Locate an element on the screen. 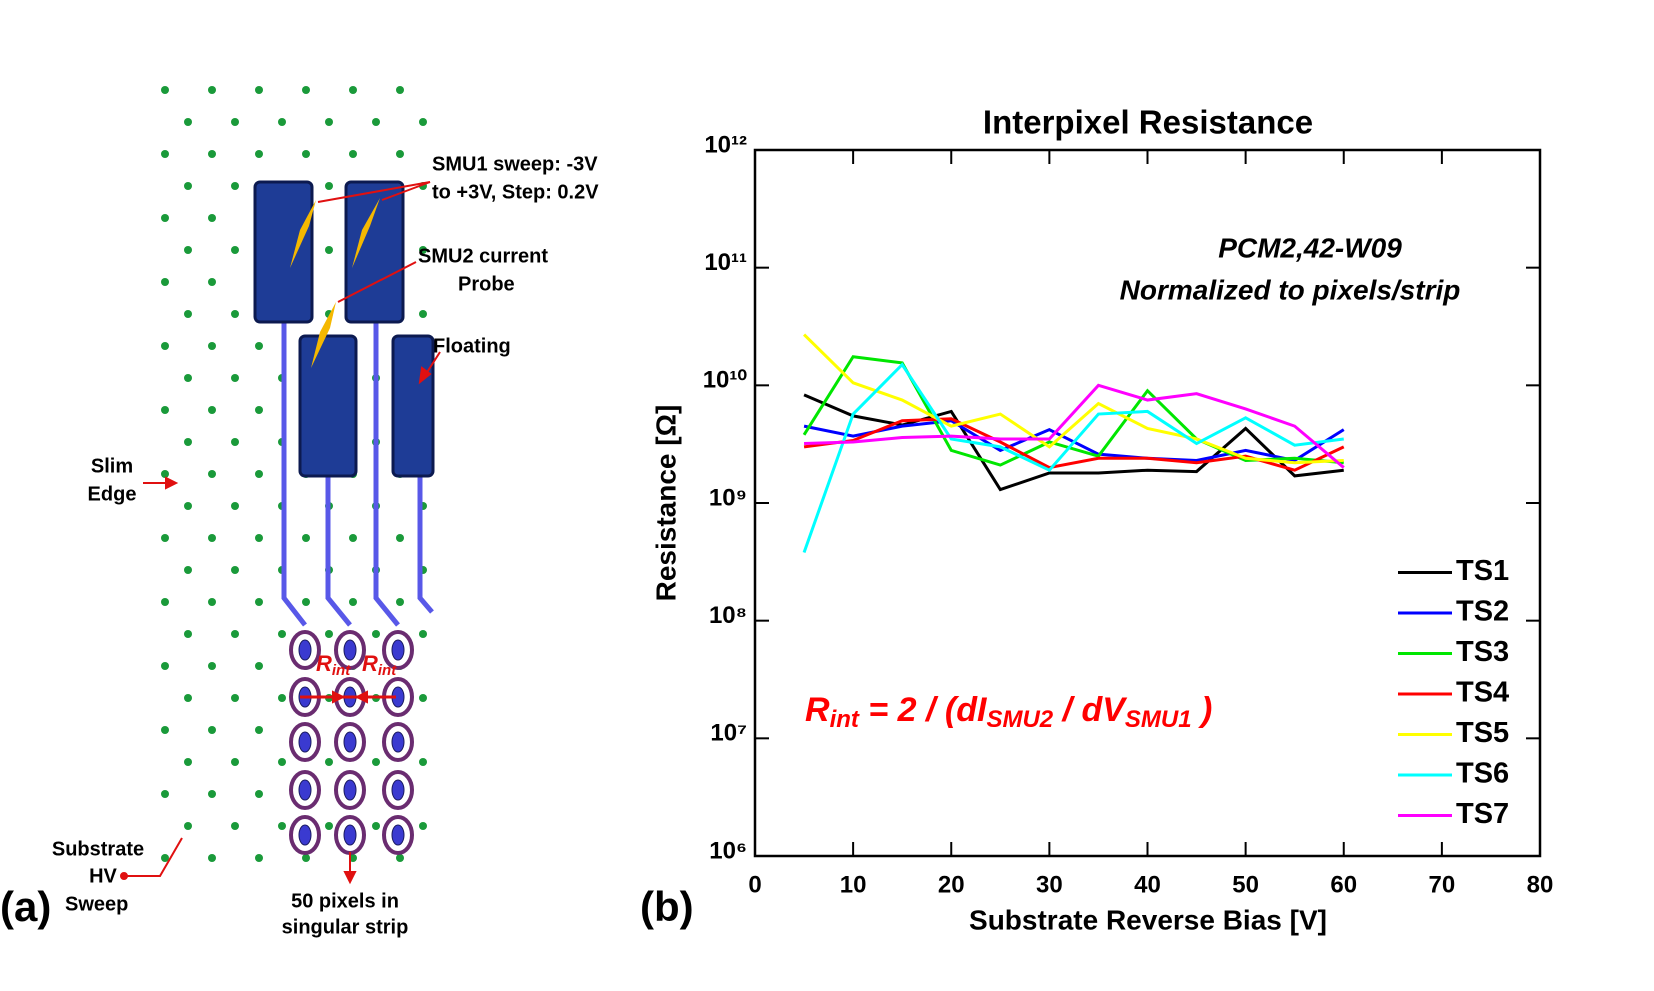  annotation: Normalized to pixels/strip is located at coordinates (1290, 289).